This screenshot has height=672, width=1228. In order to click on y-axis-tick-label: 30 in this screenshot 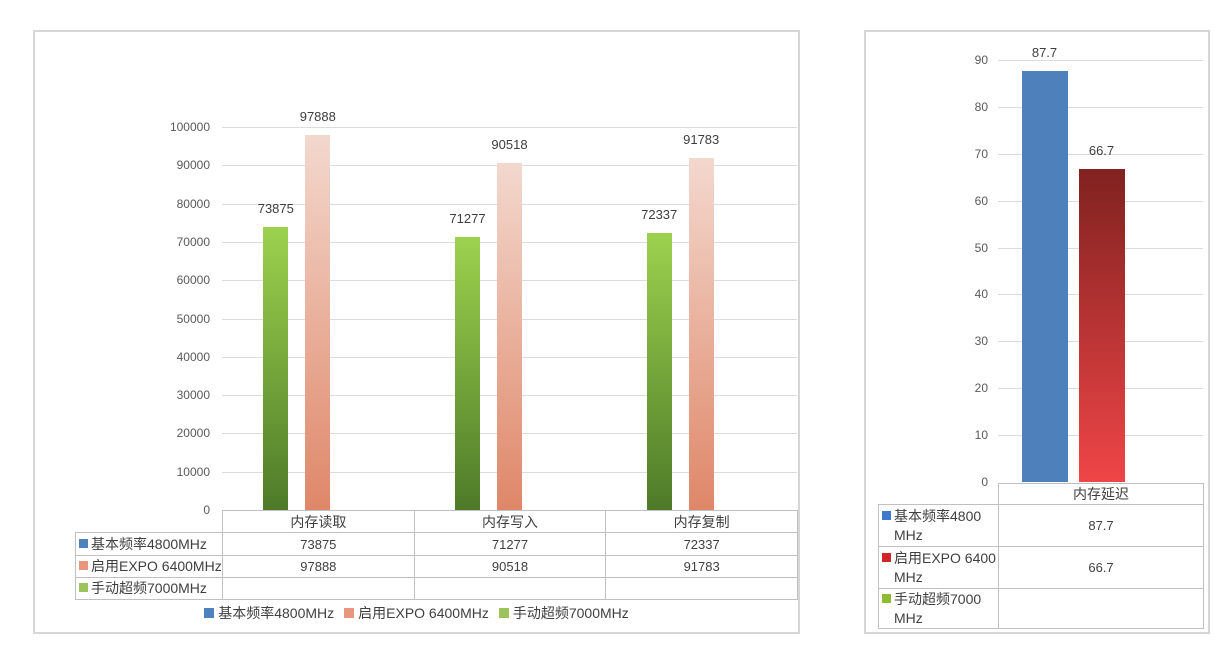, I will do `click(981, 341)`.